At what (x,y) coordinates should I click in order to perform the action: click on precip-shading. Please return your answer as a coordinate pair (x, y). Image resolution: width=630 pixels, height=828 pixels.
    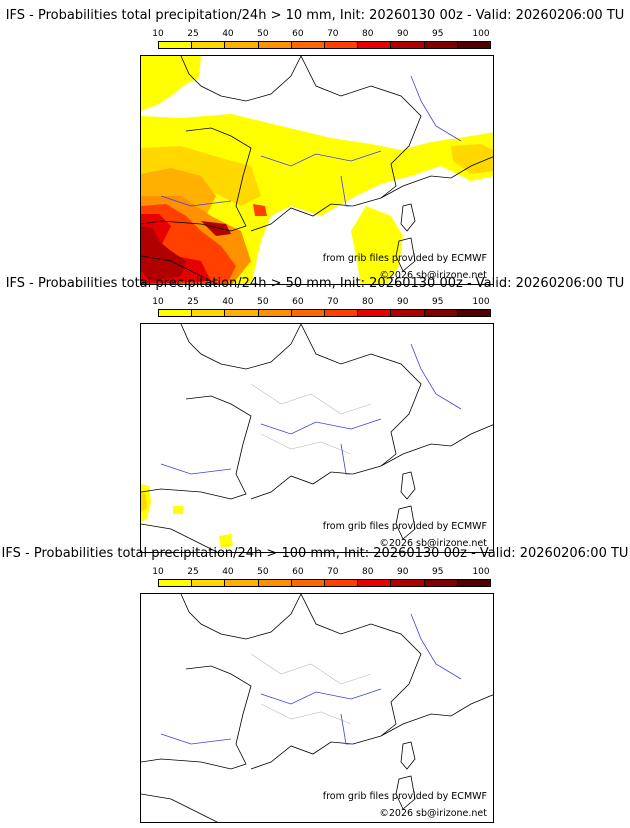
    Looking at the image, I should click on (187, 516).